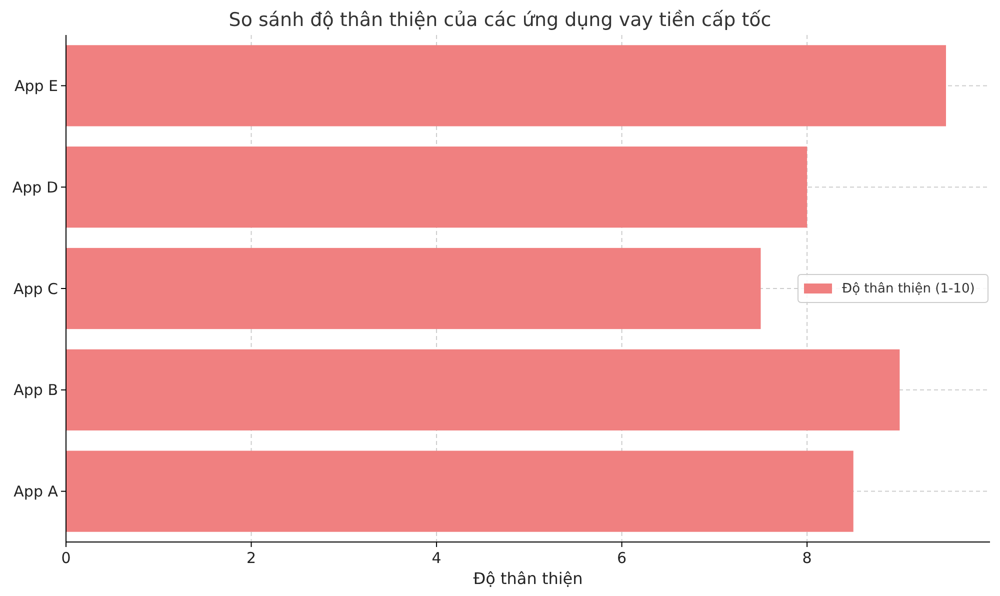 The image size is (1000, 596). Describe the element at coordinates (35, 289) in the screenshot. I see `y-tick-label: App C` at that location.